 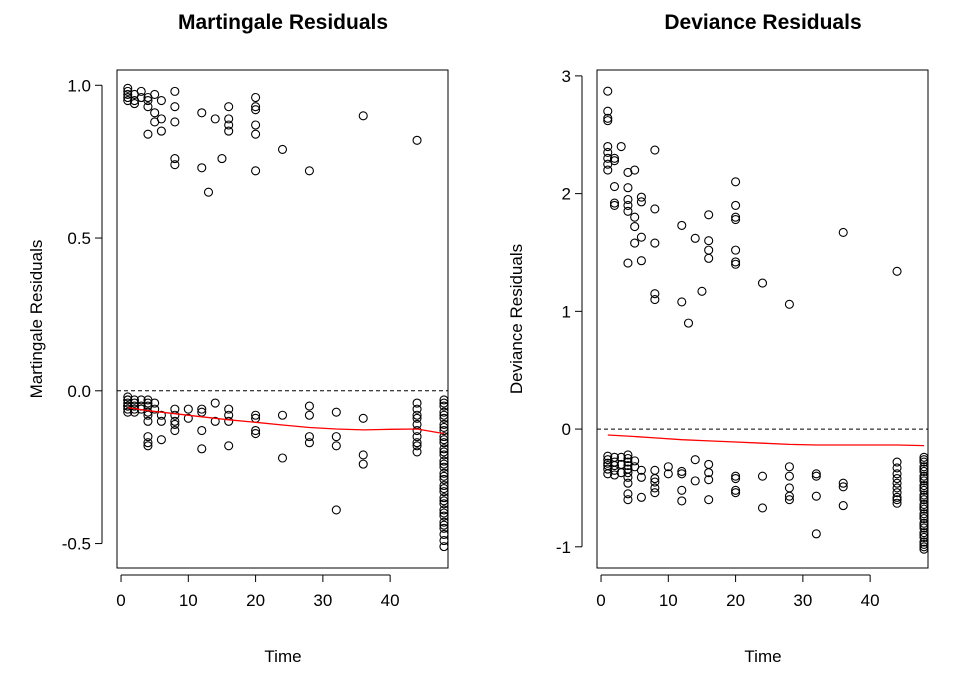 I want to click on x-tick-label: 10, so click(x=188, y=600).